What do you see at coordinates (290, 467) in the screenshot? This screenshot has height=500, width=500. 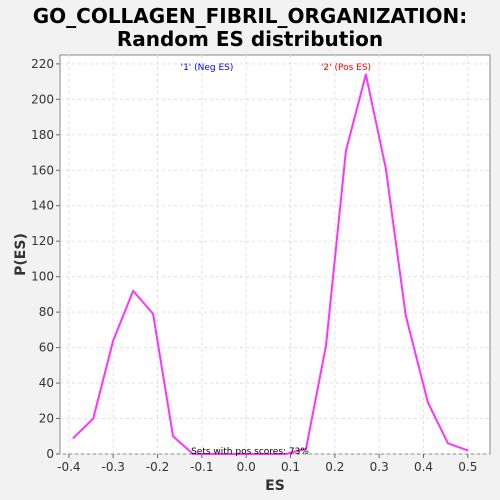 I see `x-tick-label: 0.1` at bounding box center [290, 467].